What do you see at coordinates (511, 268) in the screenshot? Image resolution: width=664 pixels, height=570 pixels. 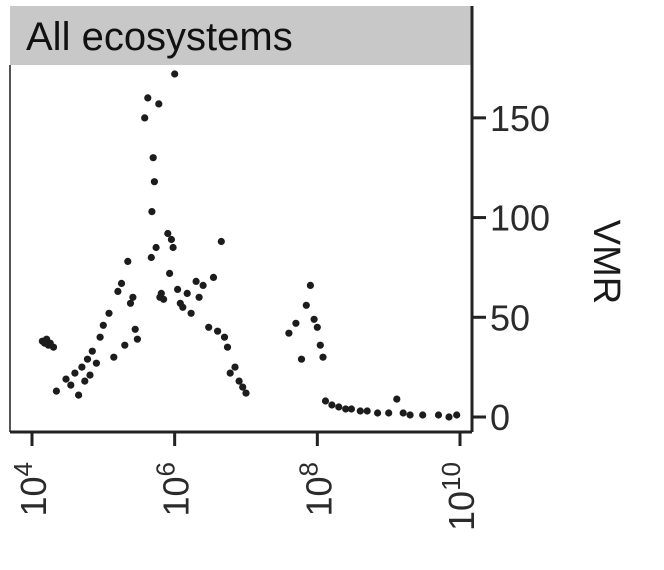 I see `y-axis-ticks: 0 50 100 150` at bounding box center [511, 268].